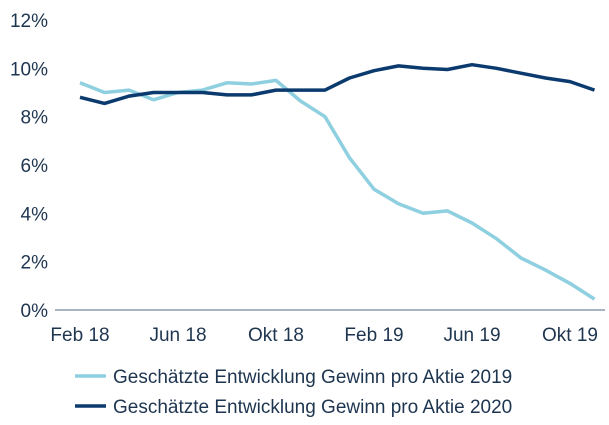 The width and height of the screenshot is (609, 425). I want to click on y-tick-label: 8%, so click(35, 118).